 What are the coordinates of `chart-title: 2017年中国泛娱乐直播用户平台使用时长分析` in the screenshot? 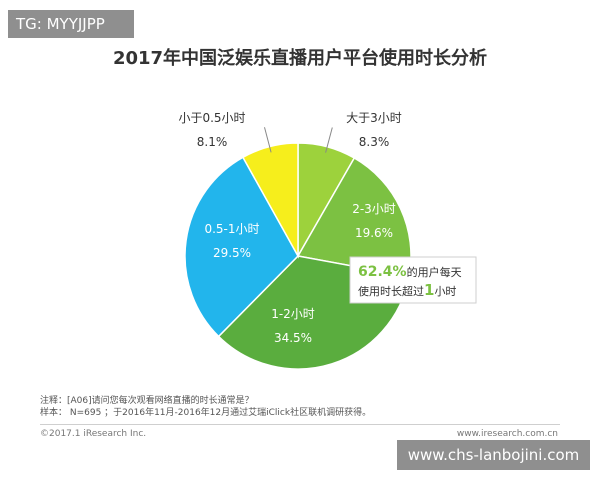 It's located at (300, 58).